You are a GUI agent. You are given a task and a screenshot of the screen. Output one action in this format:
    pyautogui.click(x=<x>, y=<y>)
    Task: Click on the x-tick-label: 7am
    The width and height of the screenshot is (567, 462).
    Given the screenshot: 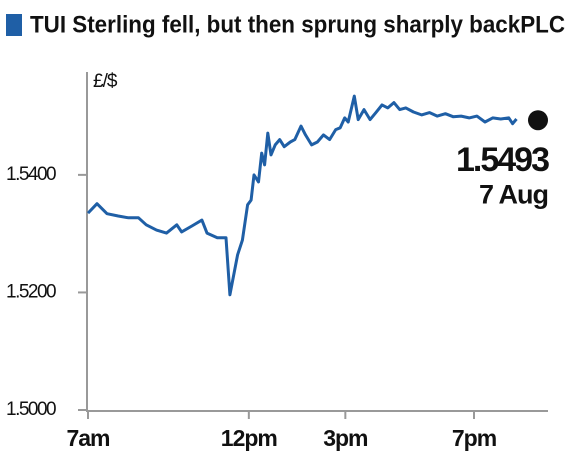 What is the action you would take?
    pyautogui.click(x=88, y=438)
    